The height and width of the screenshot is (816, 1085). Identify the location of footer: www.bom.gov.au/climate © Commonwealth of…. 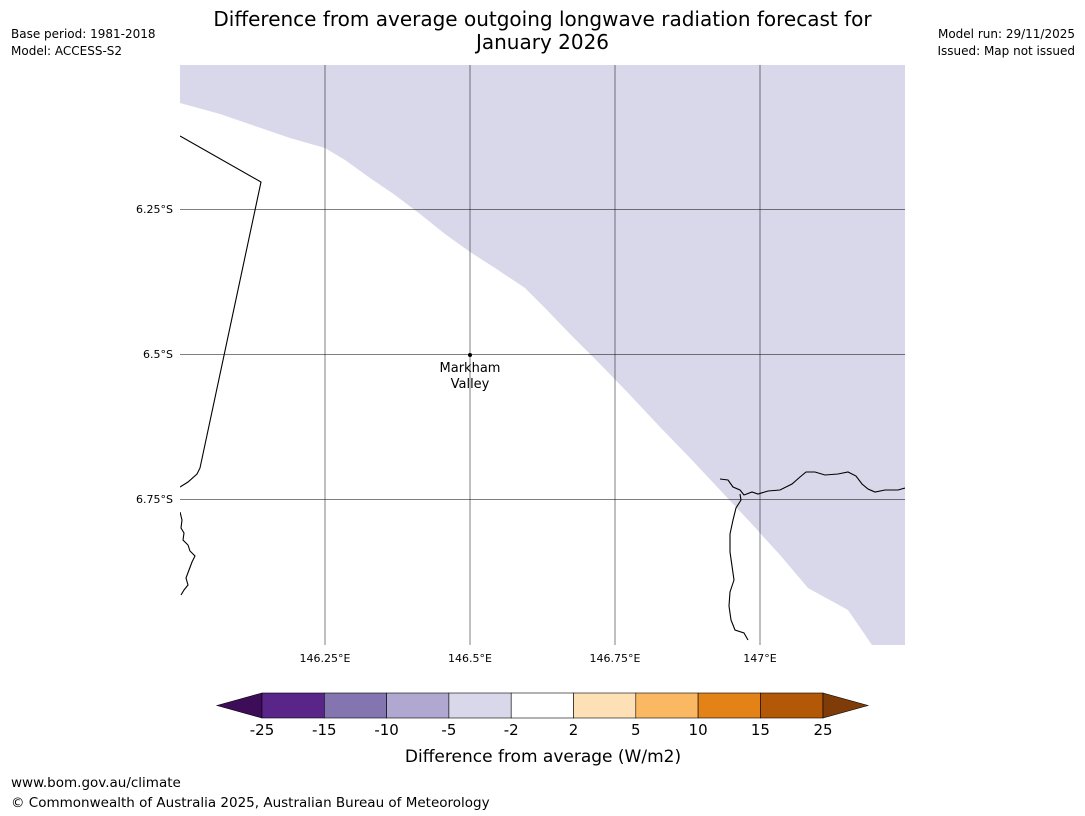
(250, 793).